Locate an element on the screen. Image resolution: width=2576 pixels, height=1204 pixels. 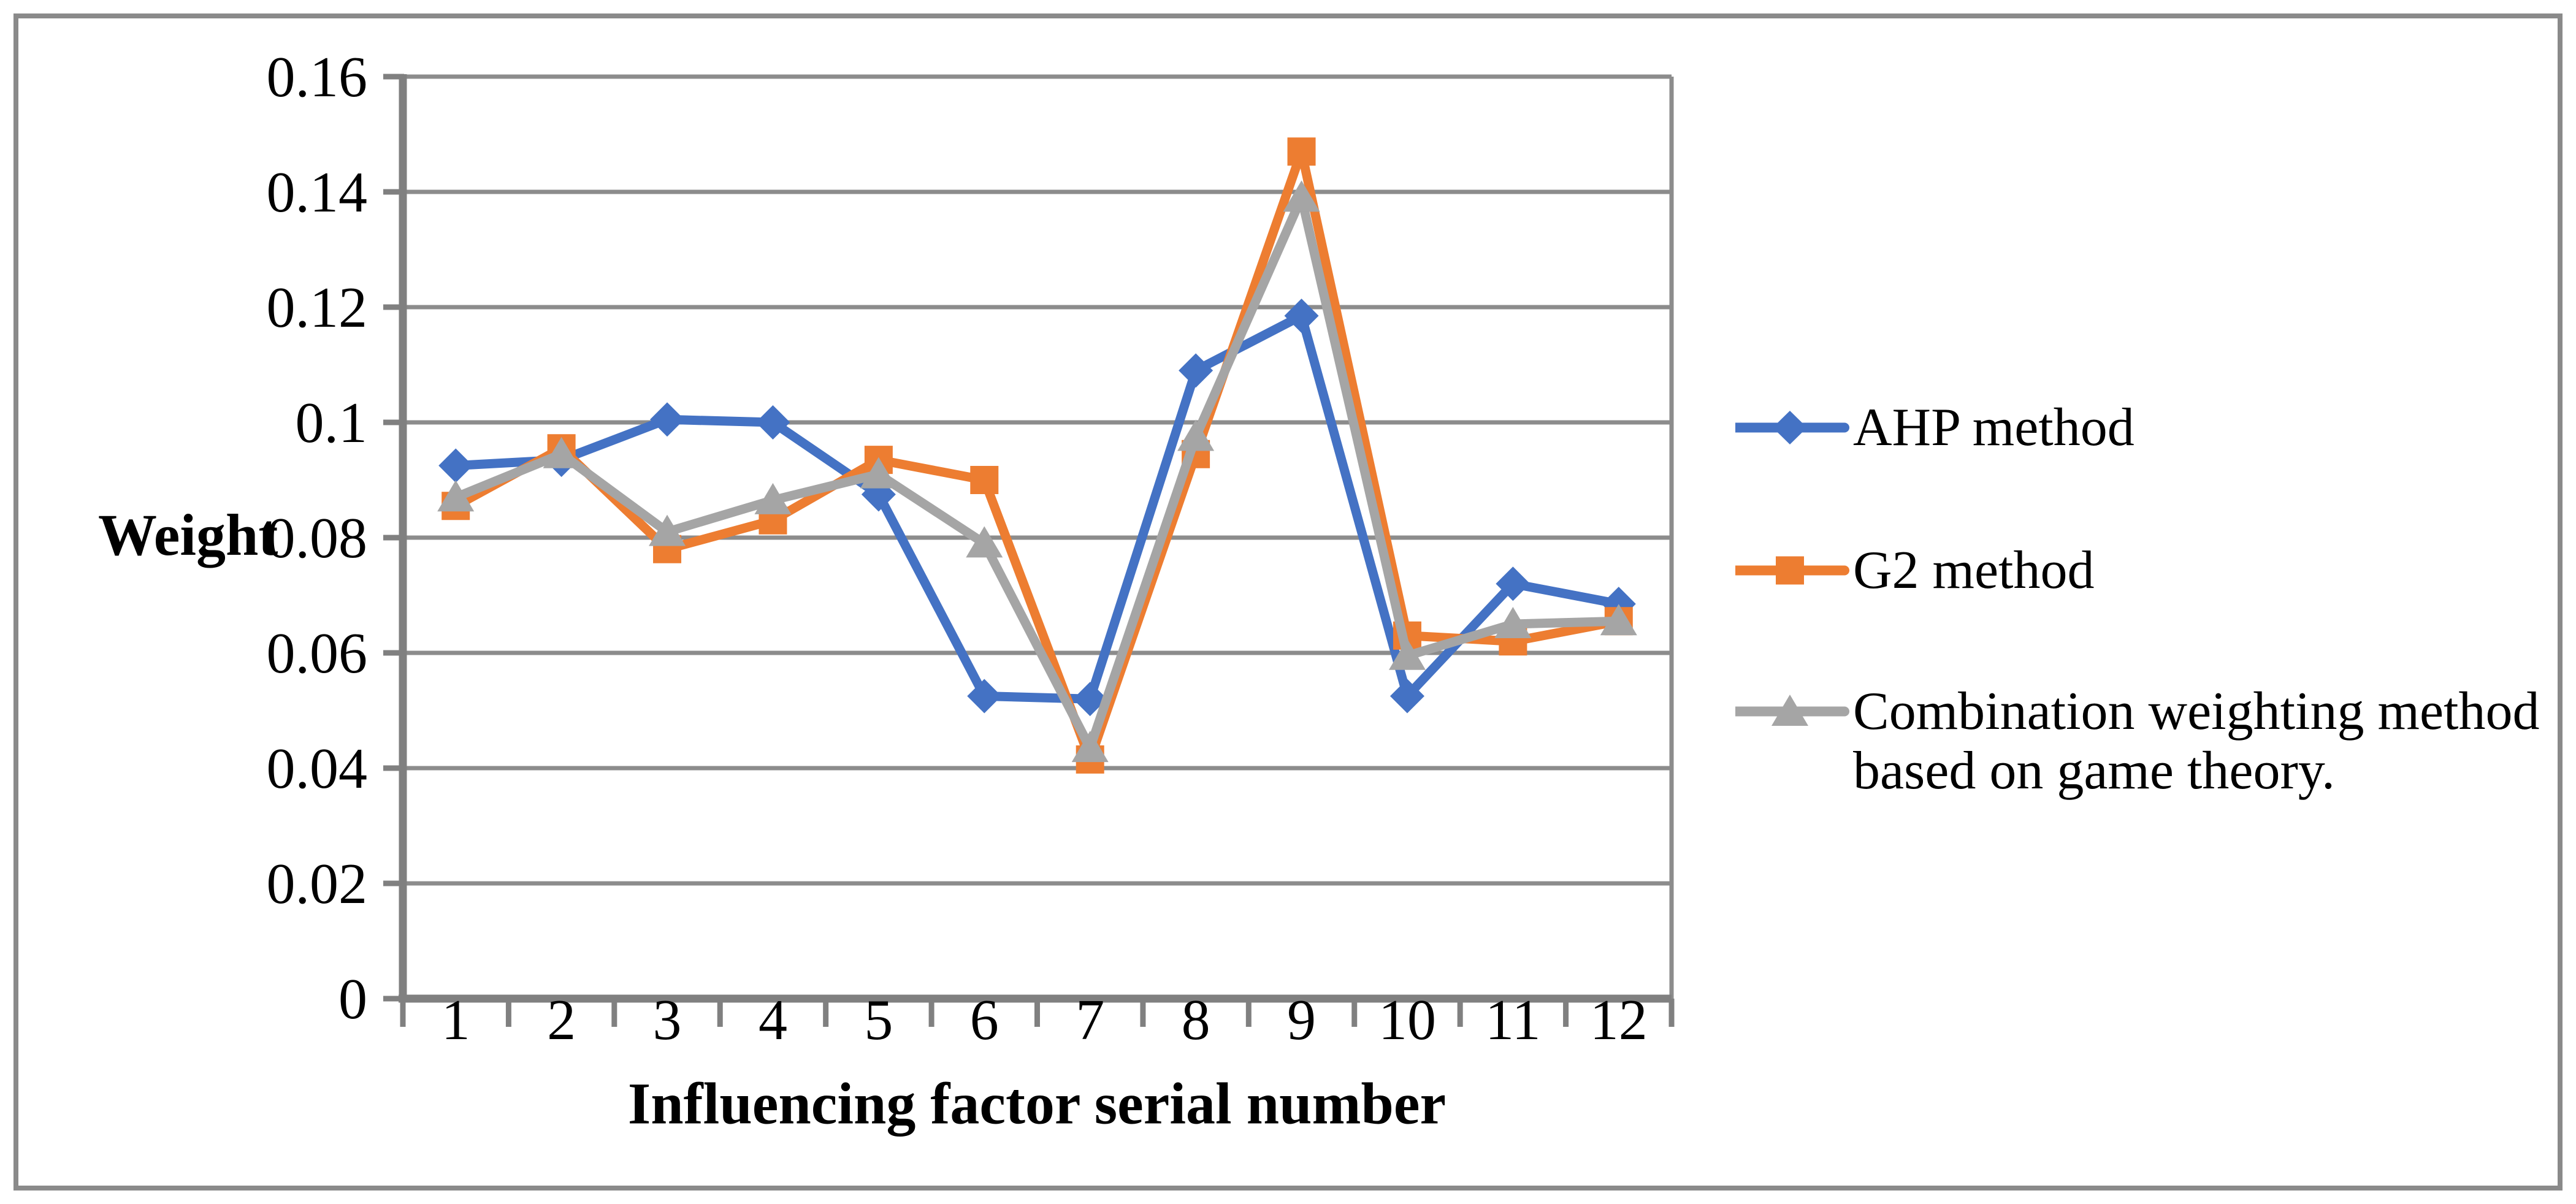
legend-item-g2: G2 method is located at coordinates (1915, 570).